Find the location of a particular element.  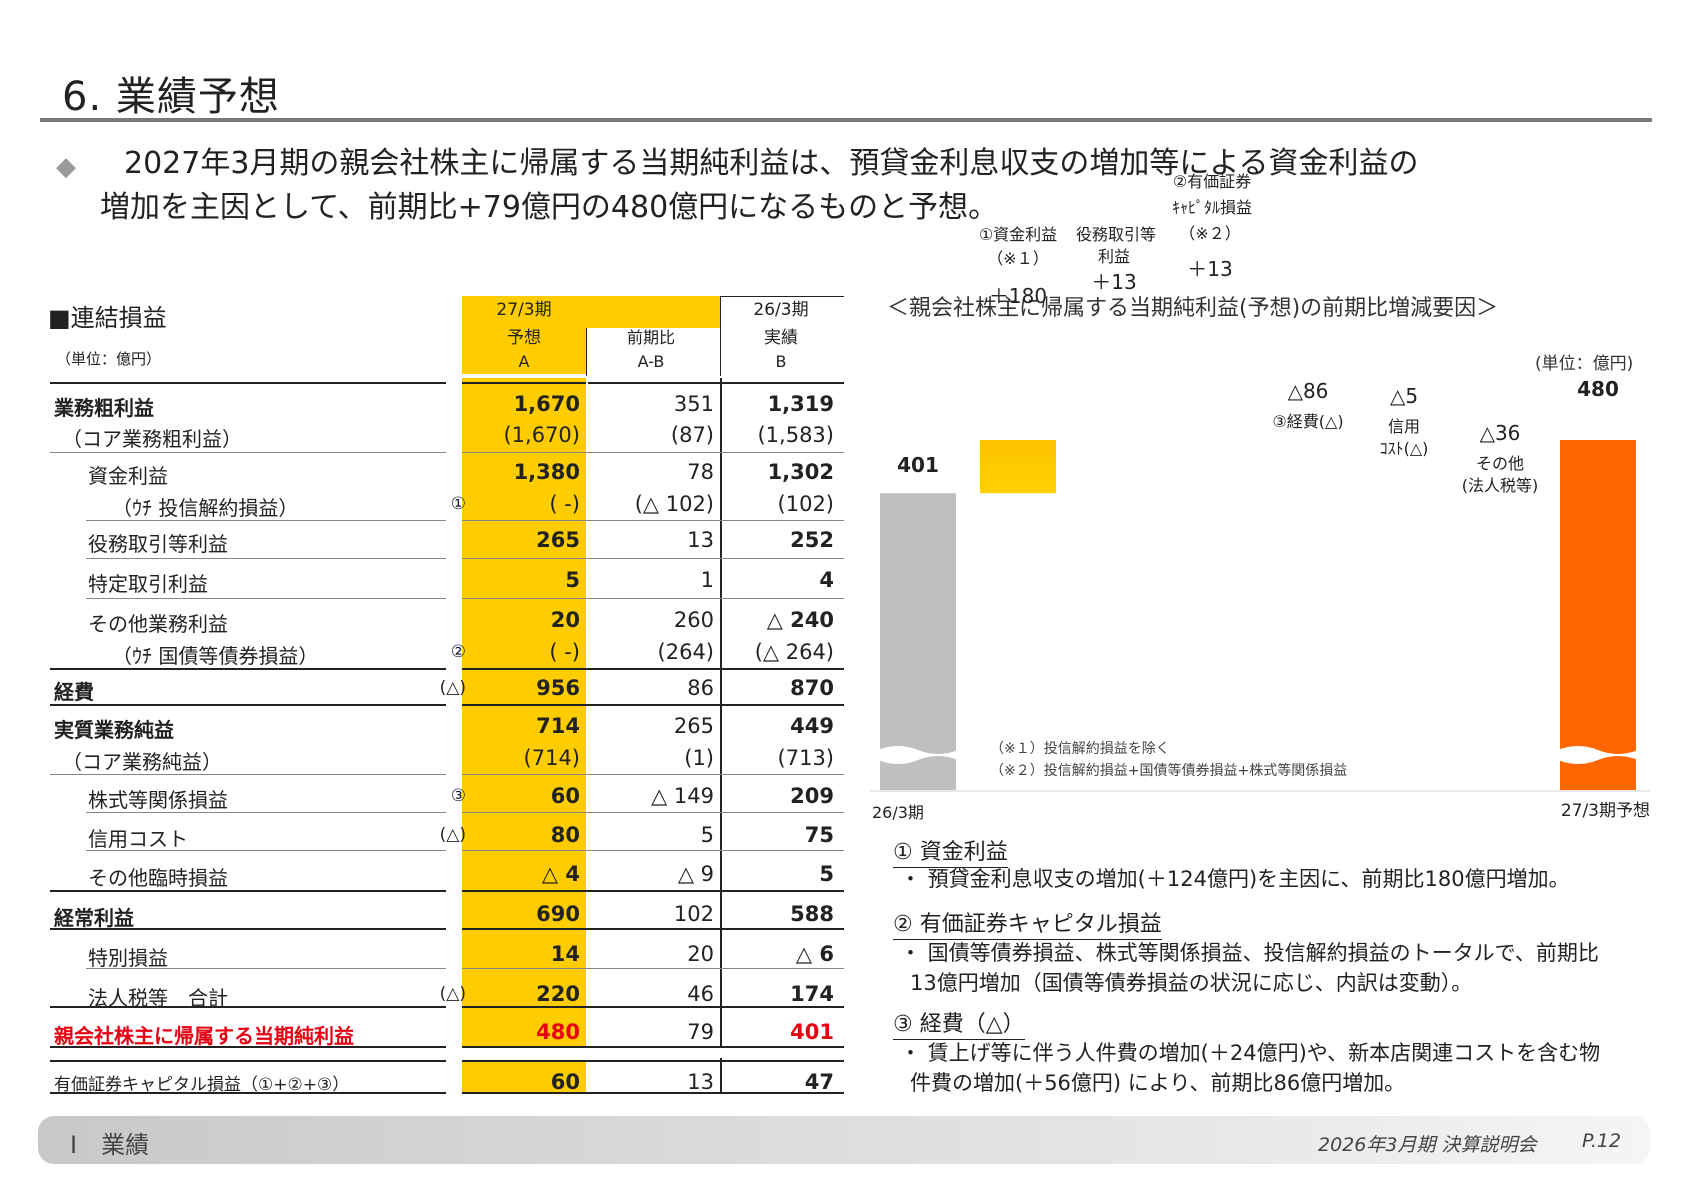

cell-actual: (102) is located at coordinates (805, 504).